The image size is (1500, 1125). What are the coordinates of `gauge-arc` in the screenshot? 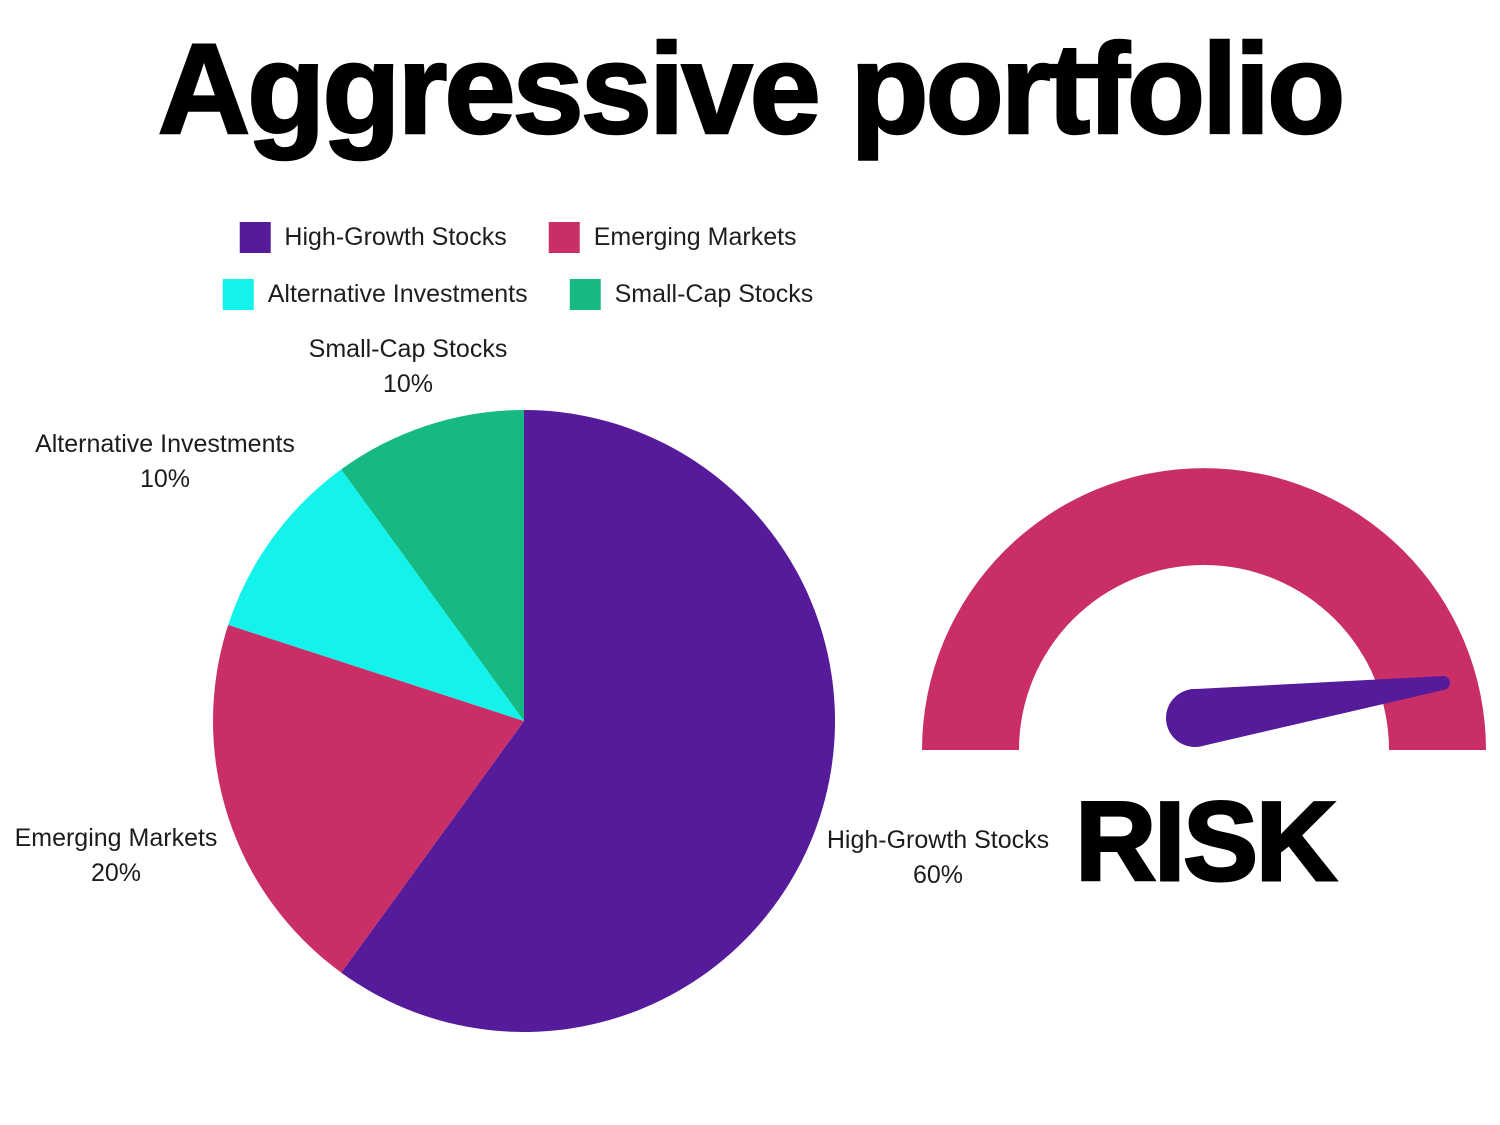 It's located at (1204, 609).